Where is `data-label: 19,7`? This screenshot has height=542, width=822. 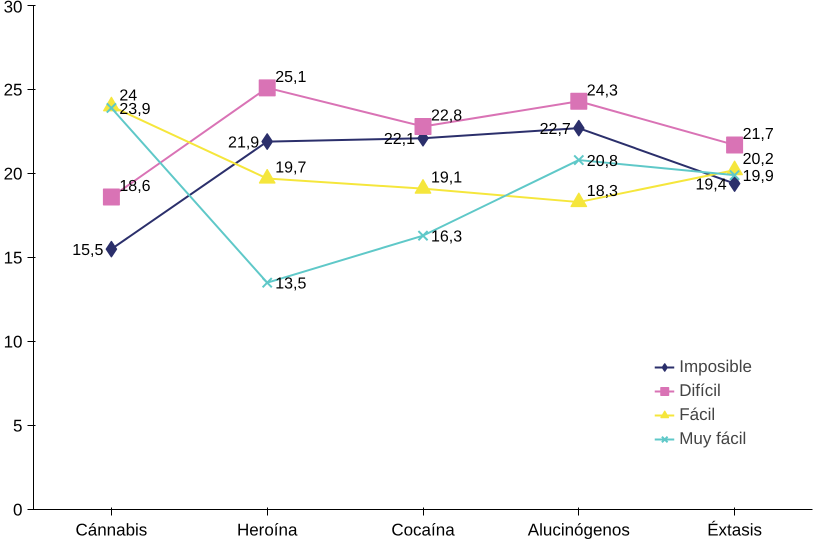
data-label: 19,7 is located at coordinates (290, 168).